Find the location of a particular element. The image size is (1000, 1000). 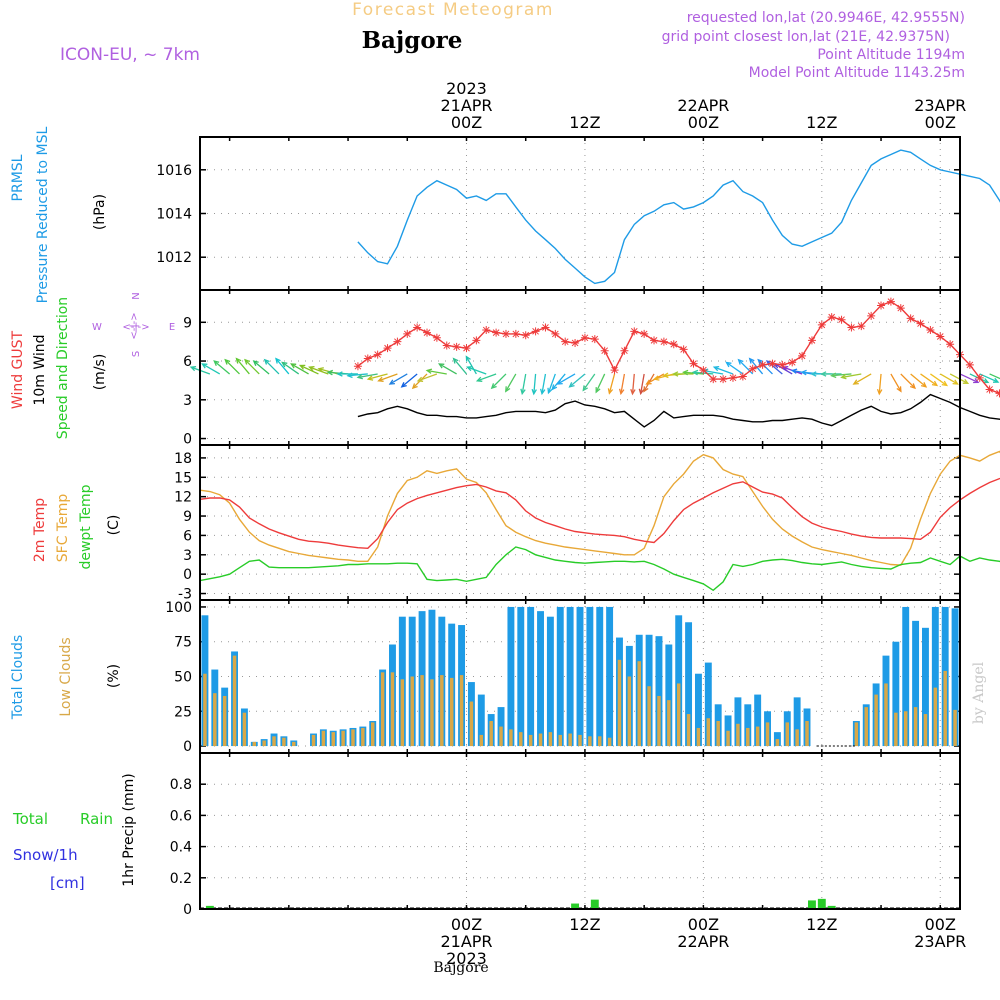

bottom-time-label: 12Z is located at coordinates (821, 924).